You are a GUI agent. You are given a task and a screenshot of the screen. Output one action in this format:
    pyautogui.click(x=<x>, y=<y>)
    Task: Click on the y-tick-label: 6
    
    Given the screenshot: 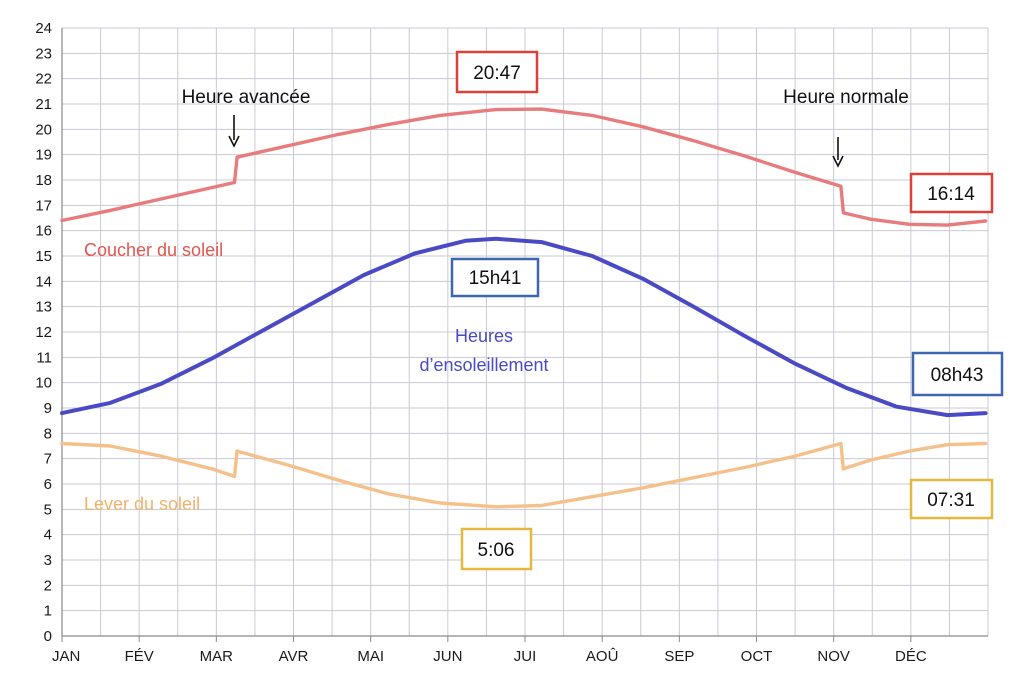 What is the action you would take?
    pyautogui.click(x=48, y=484)
    